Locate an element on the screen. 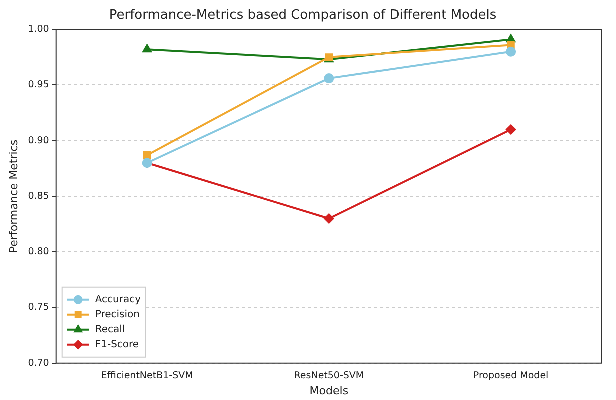 The image size is (616, 400). x-tick-label: Proposed Model is located at coordinates (511, 376).